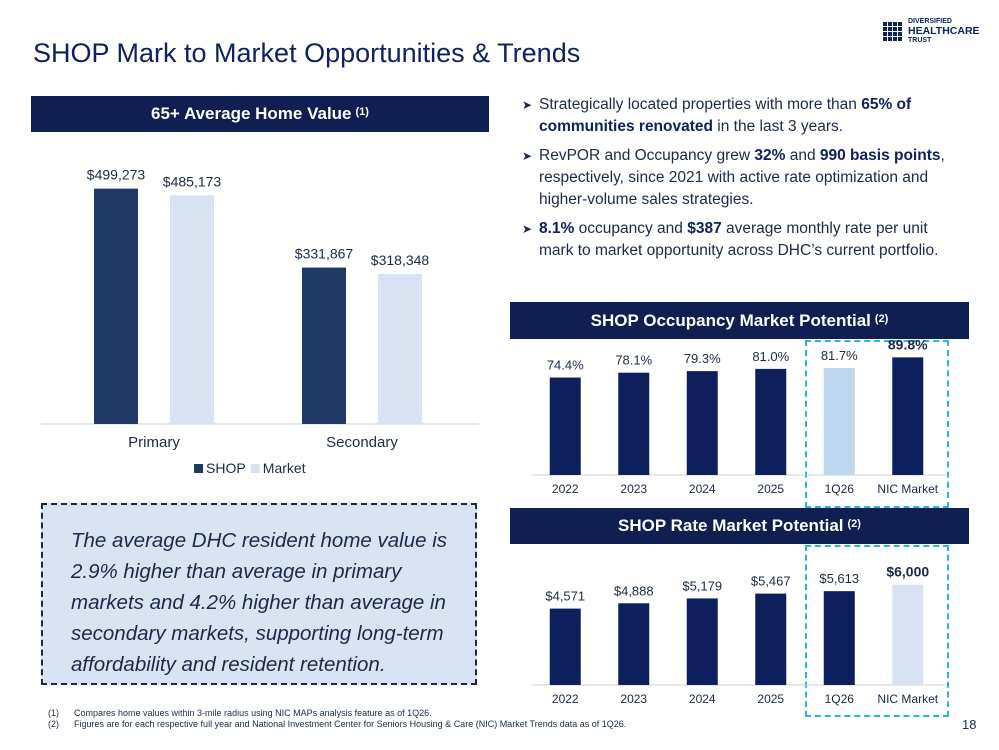 This screenshot has height=750, width=999. I want to click on legend-swatch-shop, so click(198, 468).